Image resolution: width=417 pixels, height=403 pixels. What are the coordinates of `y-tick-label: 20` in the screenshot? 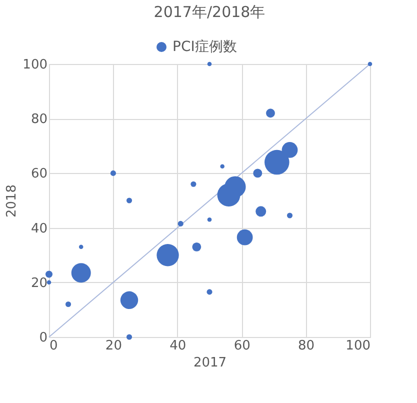 It's located at (39, 283).